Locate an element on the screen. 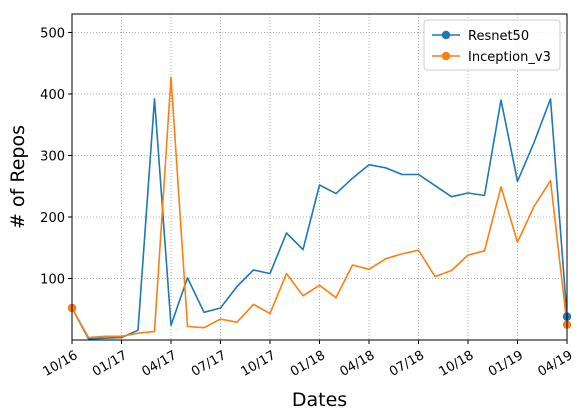 The width and height of the screenshot is (581, 417). legend-box is located at coordinates (492, 45).